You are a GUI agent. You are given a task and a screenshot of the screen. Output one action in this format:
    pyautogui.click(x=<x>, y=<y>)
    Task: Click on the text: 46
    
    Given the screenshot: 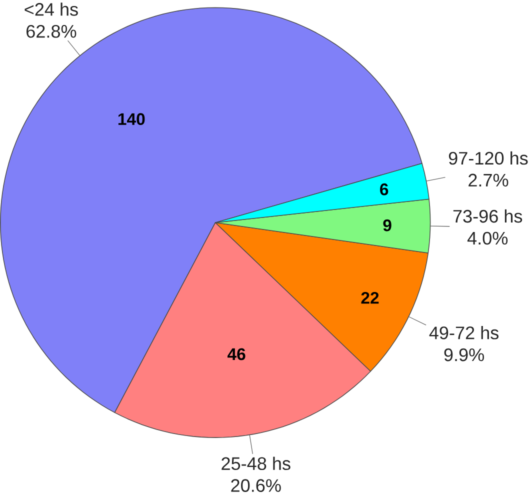 What is the action you would take?
    pyautogui.click(x=237, y=354)
    